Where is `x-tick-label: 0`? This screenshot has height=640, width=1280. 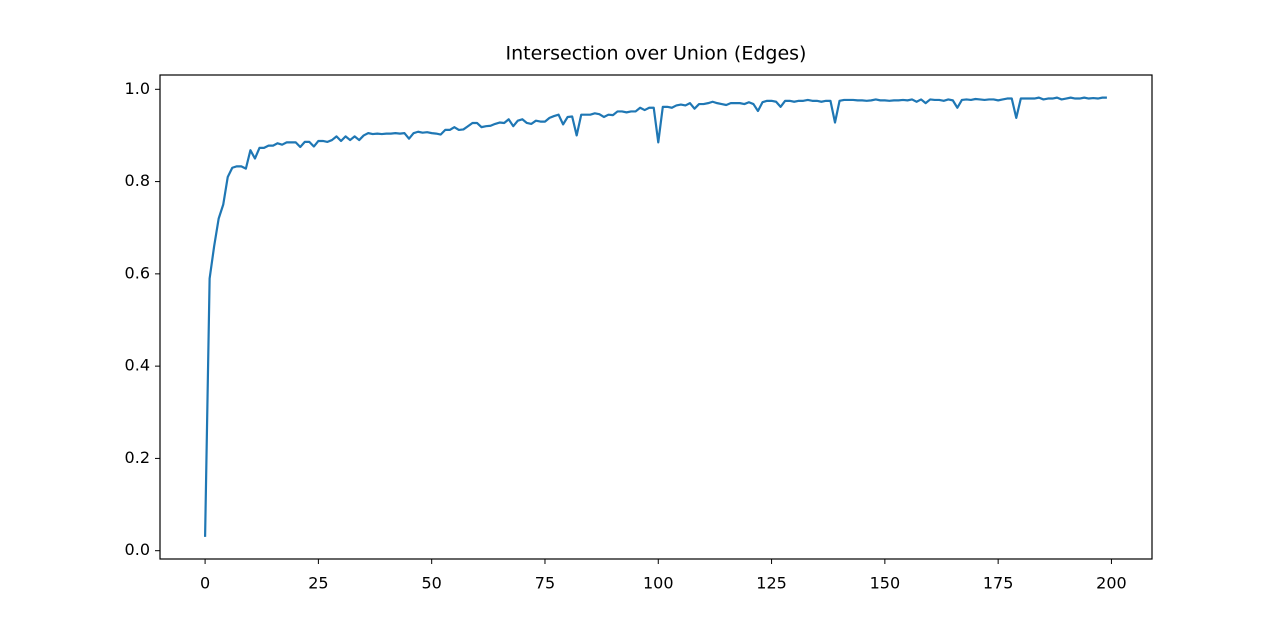 x-tick-label: 0 is located at coordinates (205, 583).